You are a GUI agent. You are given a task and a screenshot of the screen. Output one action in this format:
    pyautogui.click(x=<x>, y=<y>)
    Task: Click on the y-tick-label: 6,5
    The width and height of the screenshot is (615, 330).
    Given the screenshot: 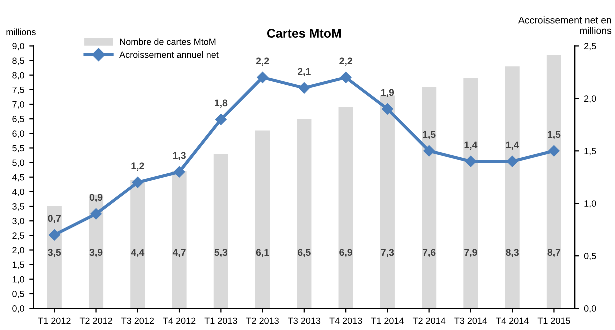 What is the action you would take?
    pyautogui.click(x=18, y=120)
    